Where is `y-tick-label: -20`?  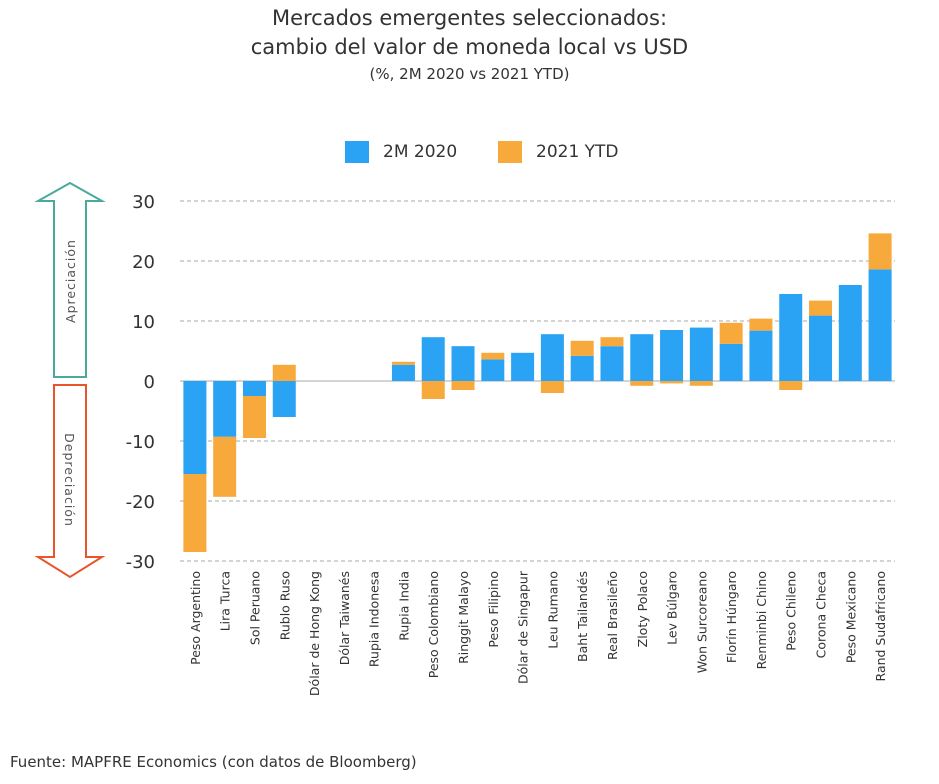
y-tick-label: -20 is located at coordinates (140, 502).